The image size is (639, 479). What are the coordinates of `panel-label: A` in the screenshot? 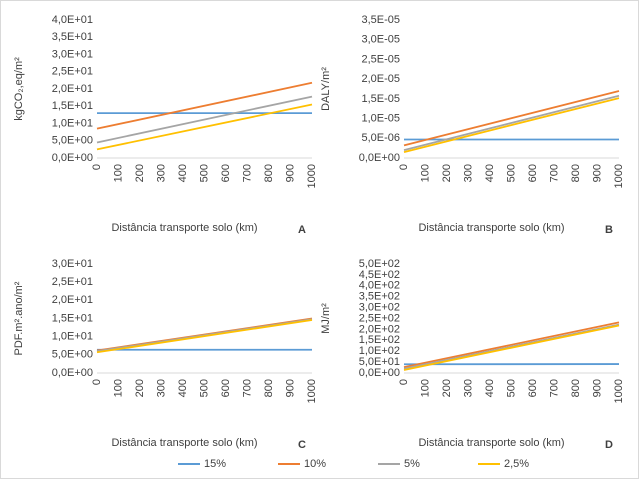 It's located at (302, 230).